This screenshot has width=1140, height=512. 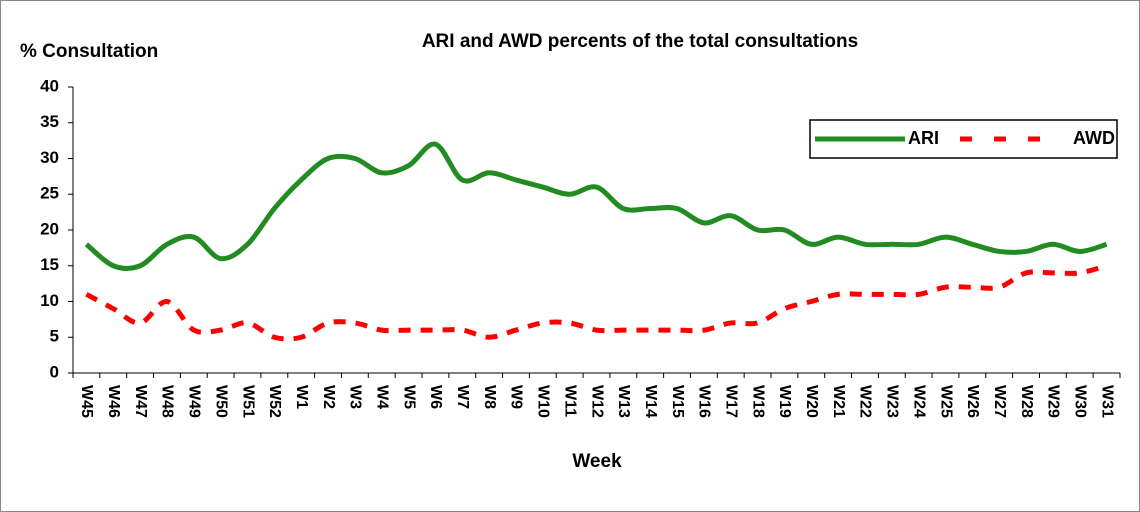 What do you see at coordinates (355, 397) in the screenshot?
I see `x-tick-label: W3` at bounding box center [355, 397].